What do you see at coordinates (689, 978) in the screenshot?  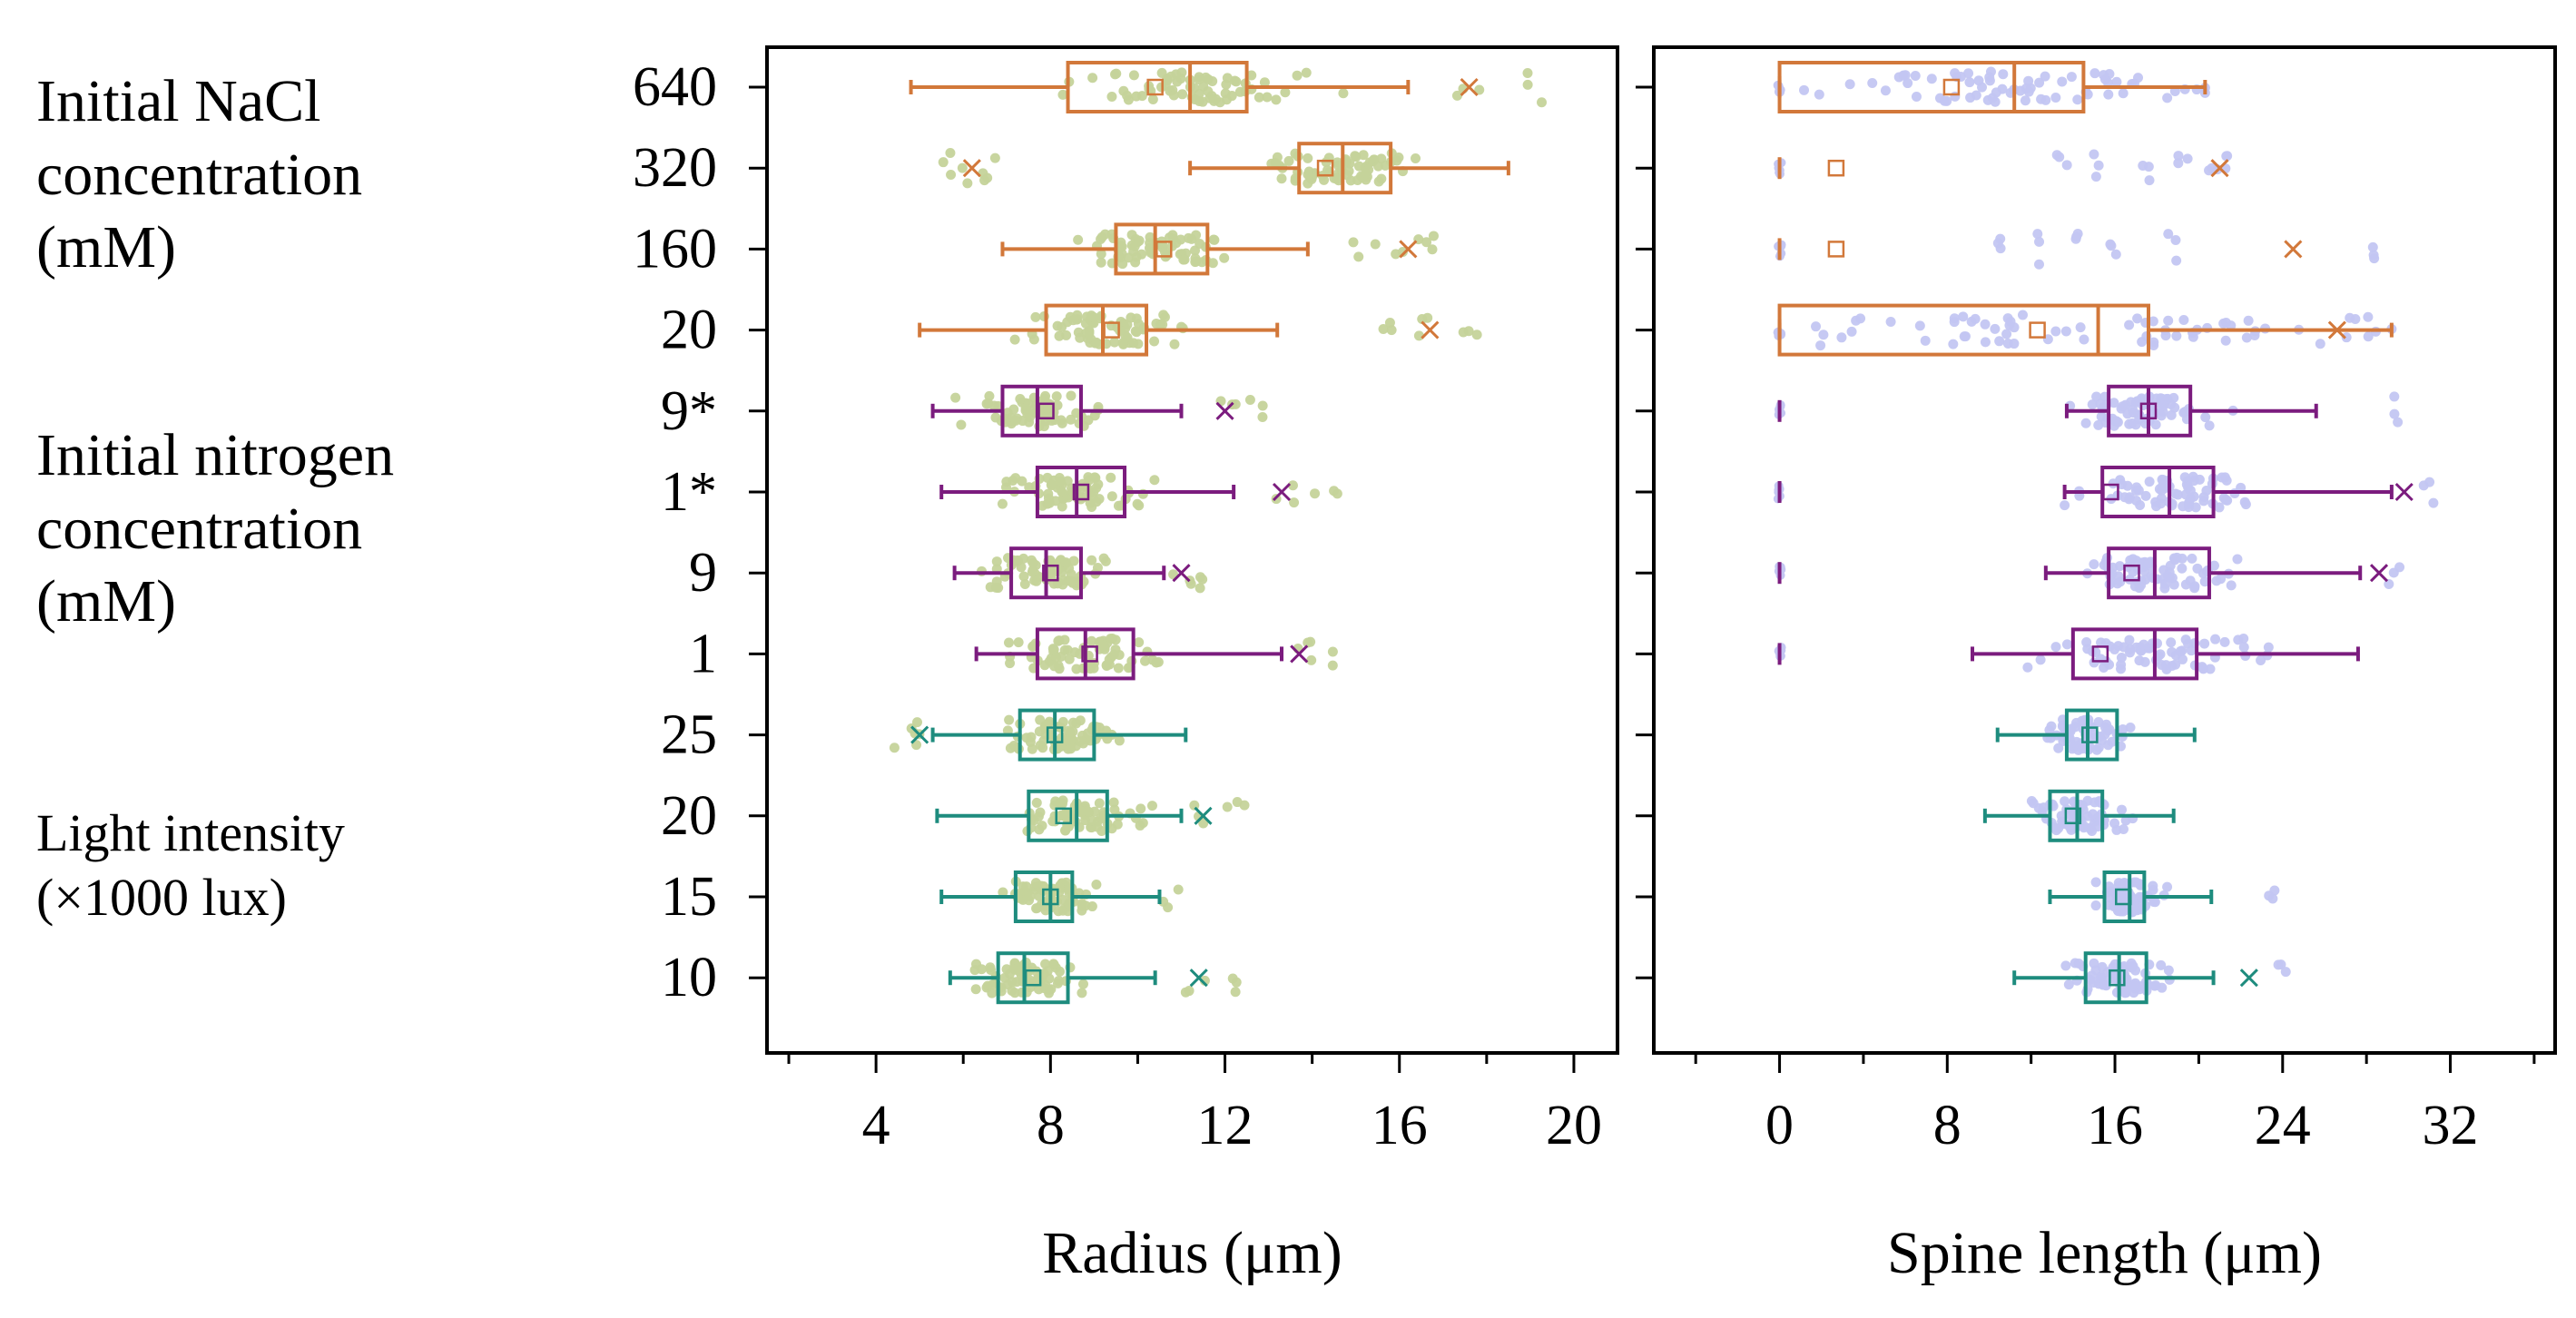 I see `category-label: 10` at bounding box center [689, 978].